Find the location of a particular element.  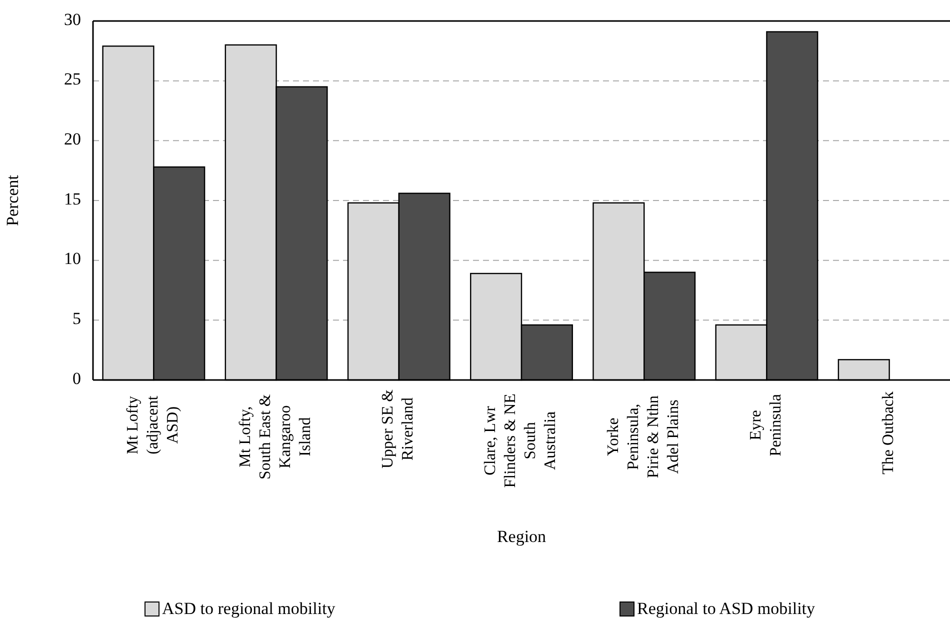

x-tick-label: Mt Lofty (adjacent ASD) is located at coordinates (153, 424).